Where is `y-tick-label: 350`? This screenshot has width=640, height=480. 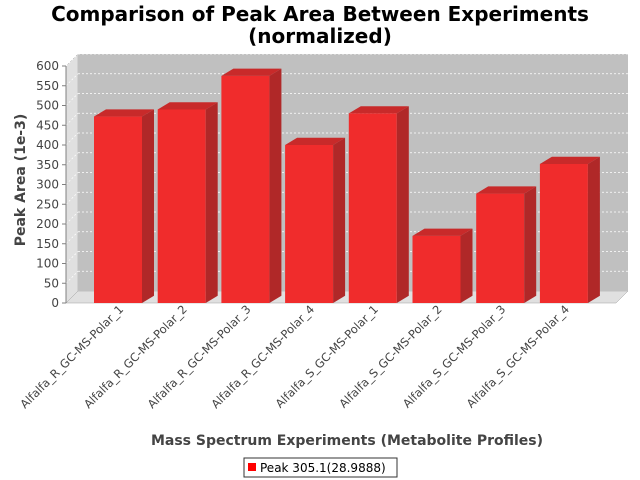
y-tick-label: 350 is located at coordinates (47, 165).